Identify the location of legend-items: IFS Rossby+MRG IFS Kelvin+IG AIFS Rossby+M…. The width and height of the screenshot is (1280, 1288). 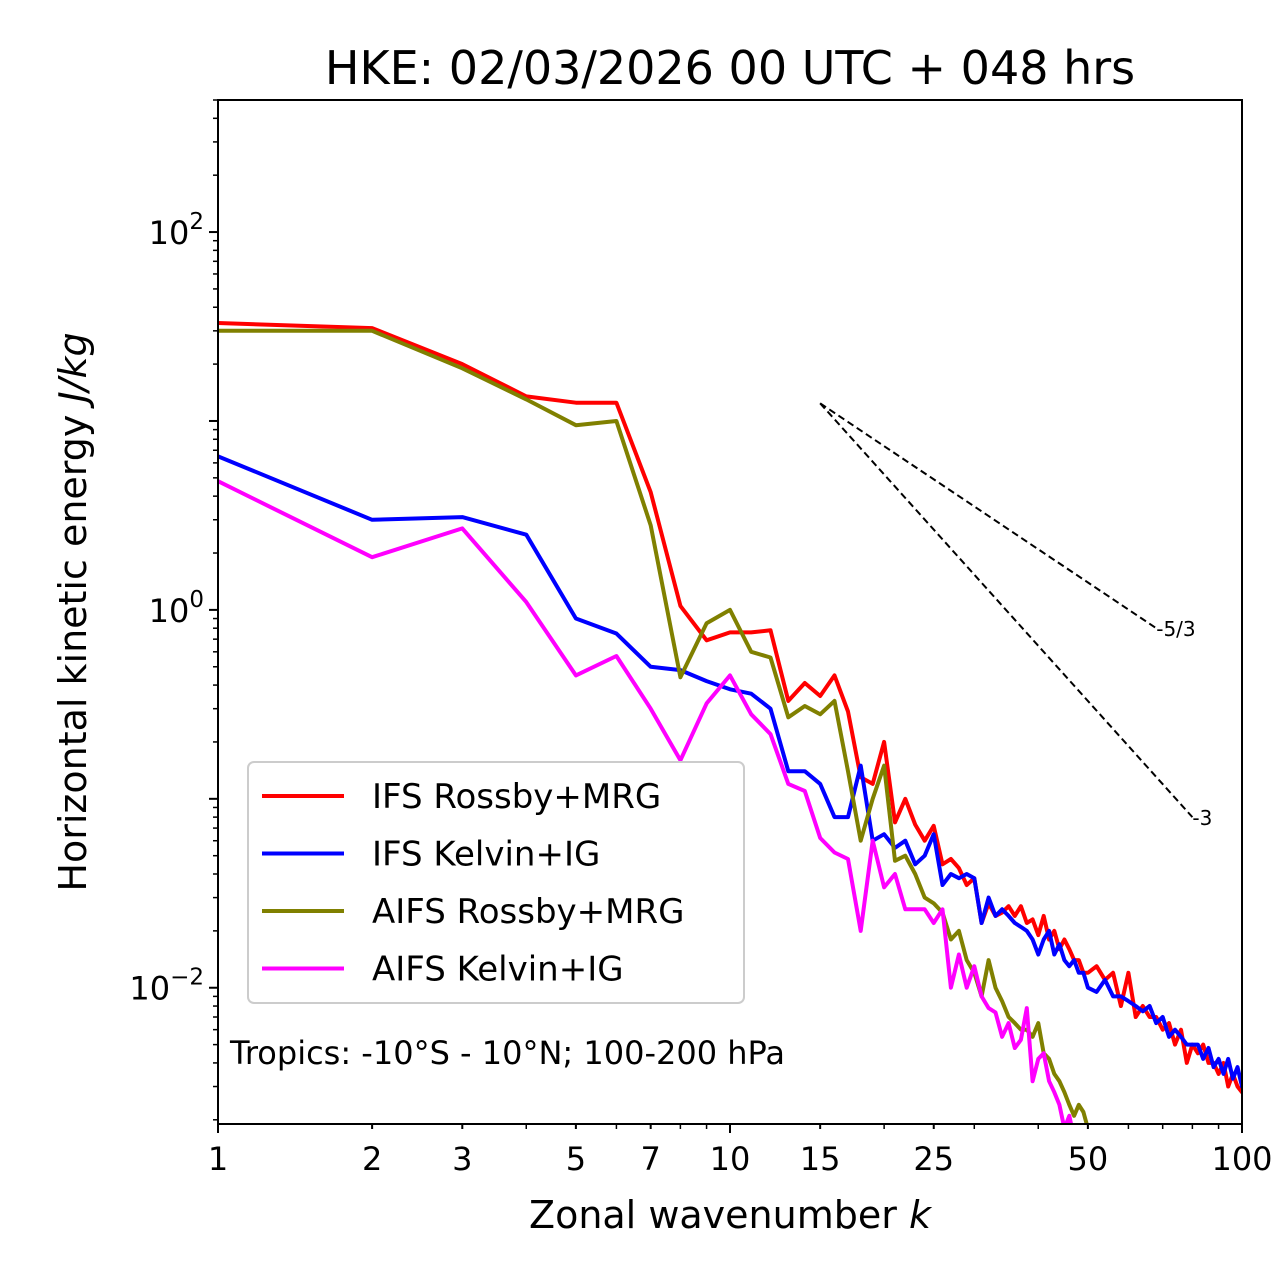
(473, 883).